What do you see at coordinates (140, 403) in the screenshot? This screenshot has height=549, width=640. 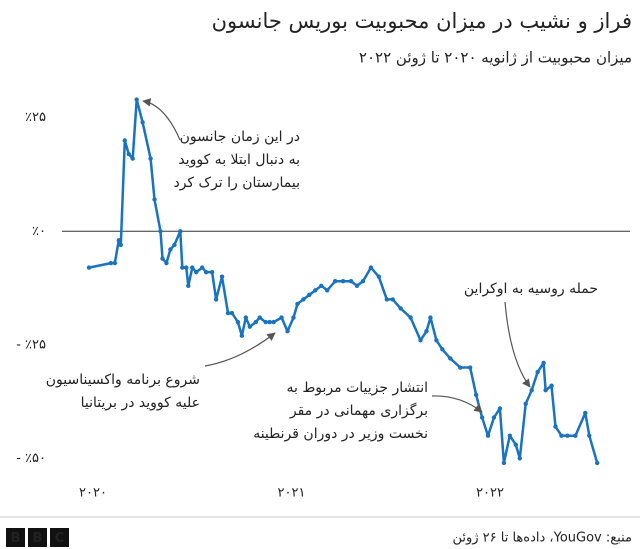 I see `annotation: علیه کووید در بریتانیا` at bounding box center [140, 403].